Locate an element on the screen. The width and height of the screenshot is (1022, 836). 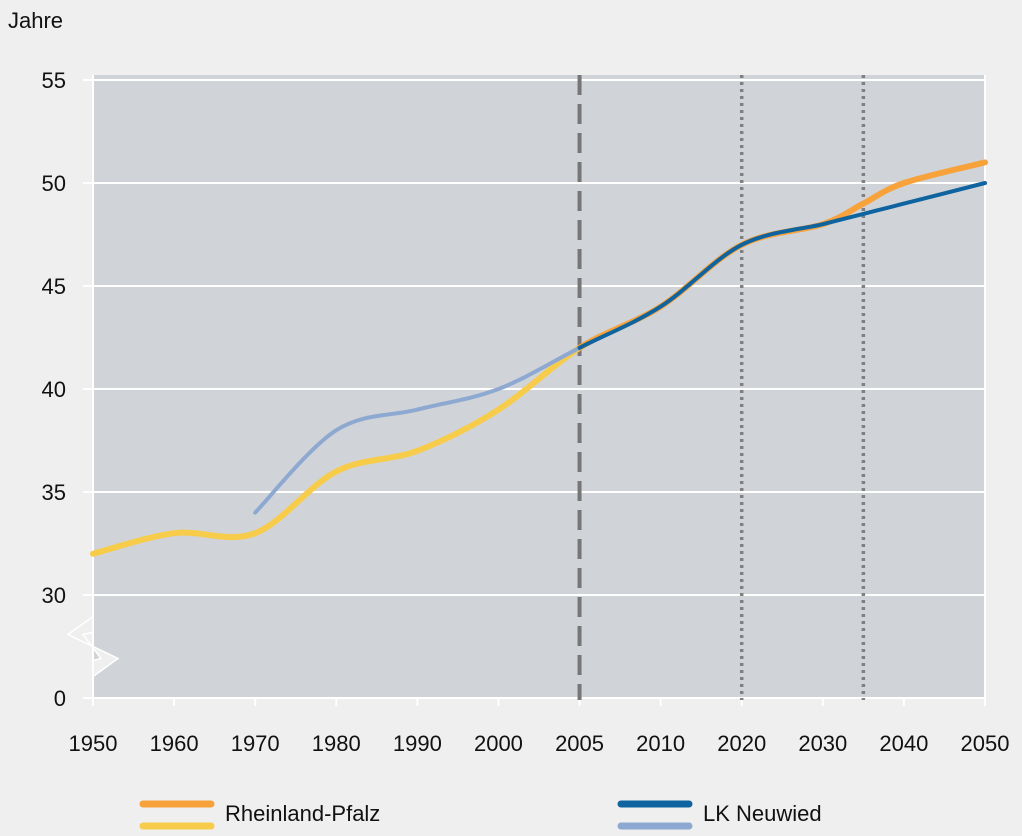
x-tick-label: 1970 is located at coordinates (255, 743).